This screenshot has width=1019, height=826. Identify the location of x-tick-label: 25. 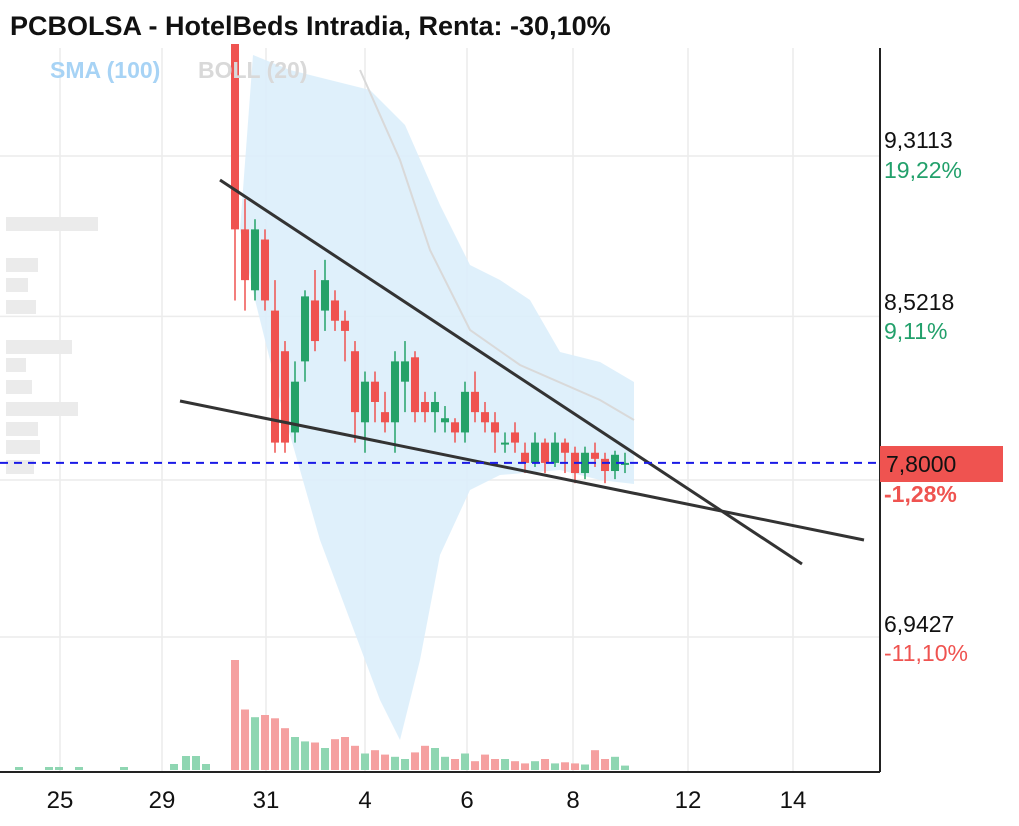
(60, 800).